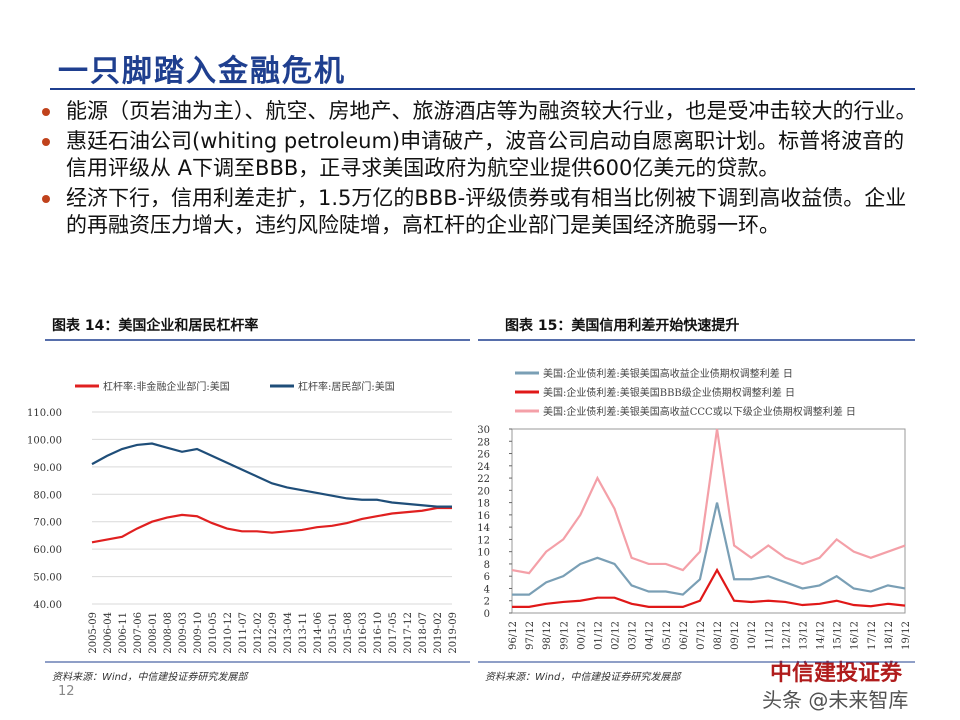 This screenshot has height=720, width=960. Describe the element at coordinates (423, 633) in the screenshot. I see `x-tick-label: 2018-07` at that location.